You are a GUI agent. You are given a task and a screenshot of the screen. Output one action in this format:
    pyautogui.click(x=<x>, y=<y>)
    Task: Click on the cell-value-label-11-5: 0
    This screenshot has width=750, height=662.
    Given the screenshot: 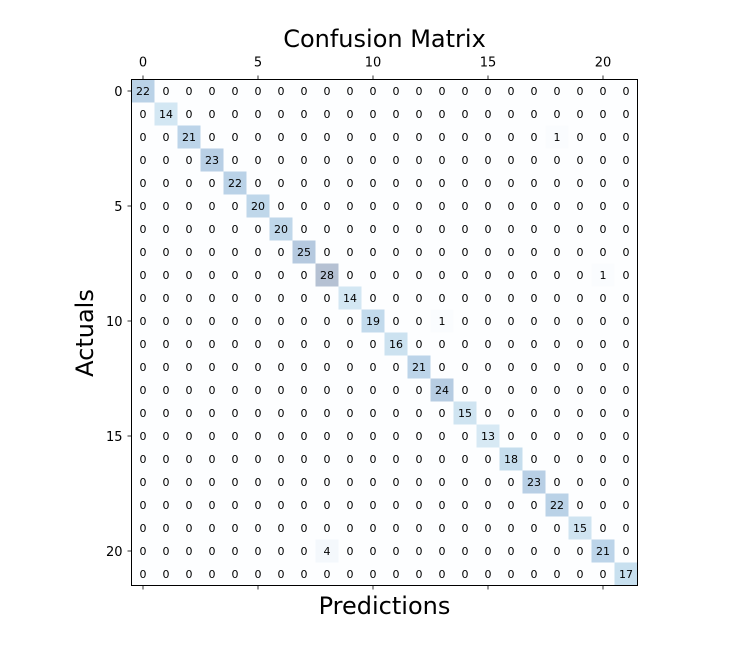 What is the action you would take?
    pyautogui.click(x=258, y=344)
    